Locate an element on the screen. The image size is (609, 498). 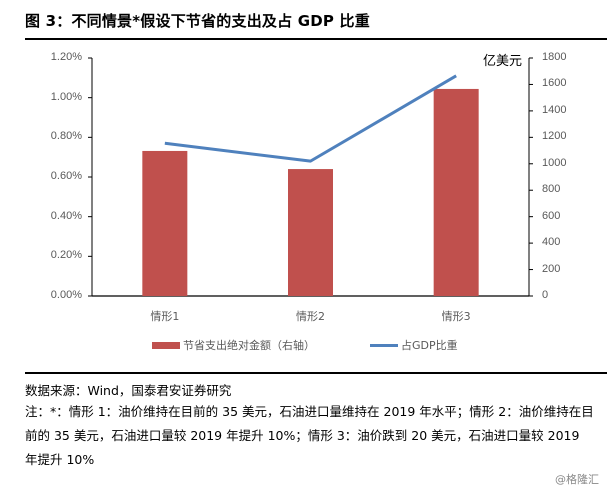
right-tick-label: 200 is located at coordinates (551, 268).